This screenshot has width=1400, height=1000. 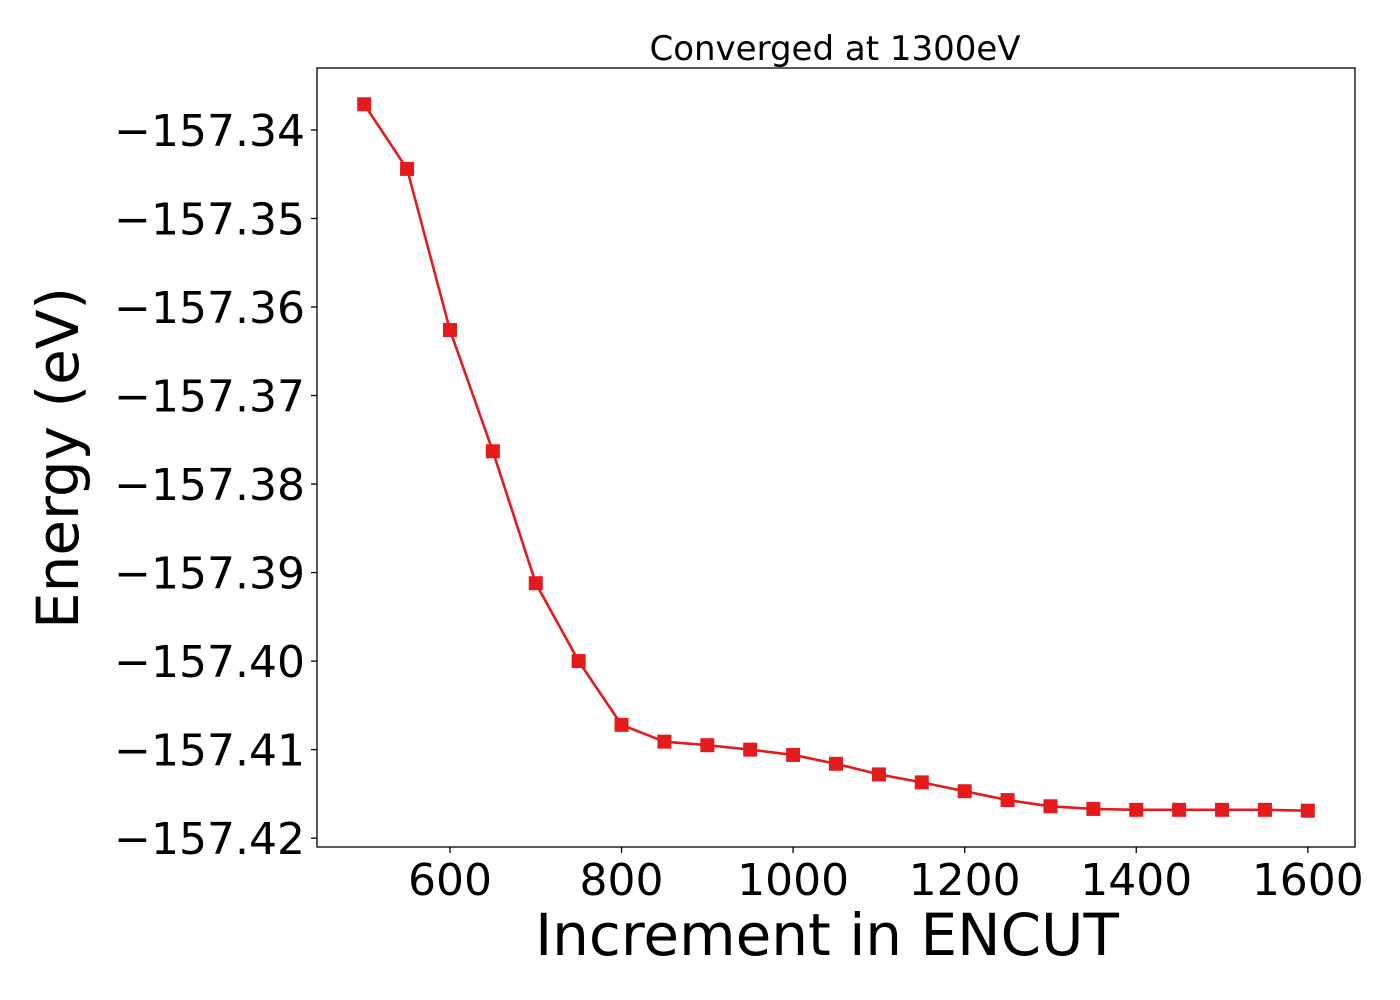 What do you see at coordinates (209, 219) in the screenshot?
I see `y-tick-label: −157.35` at bounding box center [209, 219].